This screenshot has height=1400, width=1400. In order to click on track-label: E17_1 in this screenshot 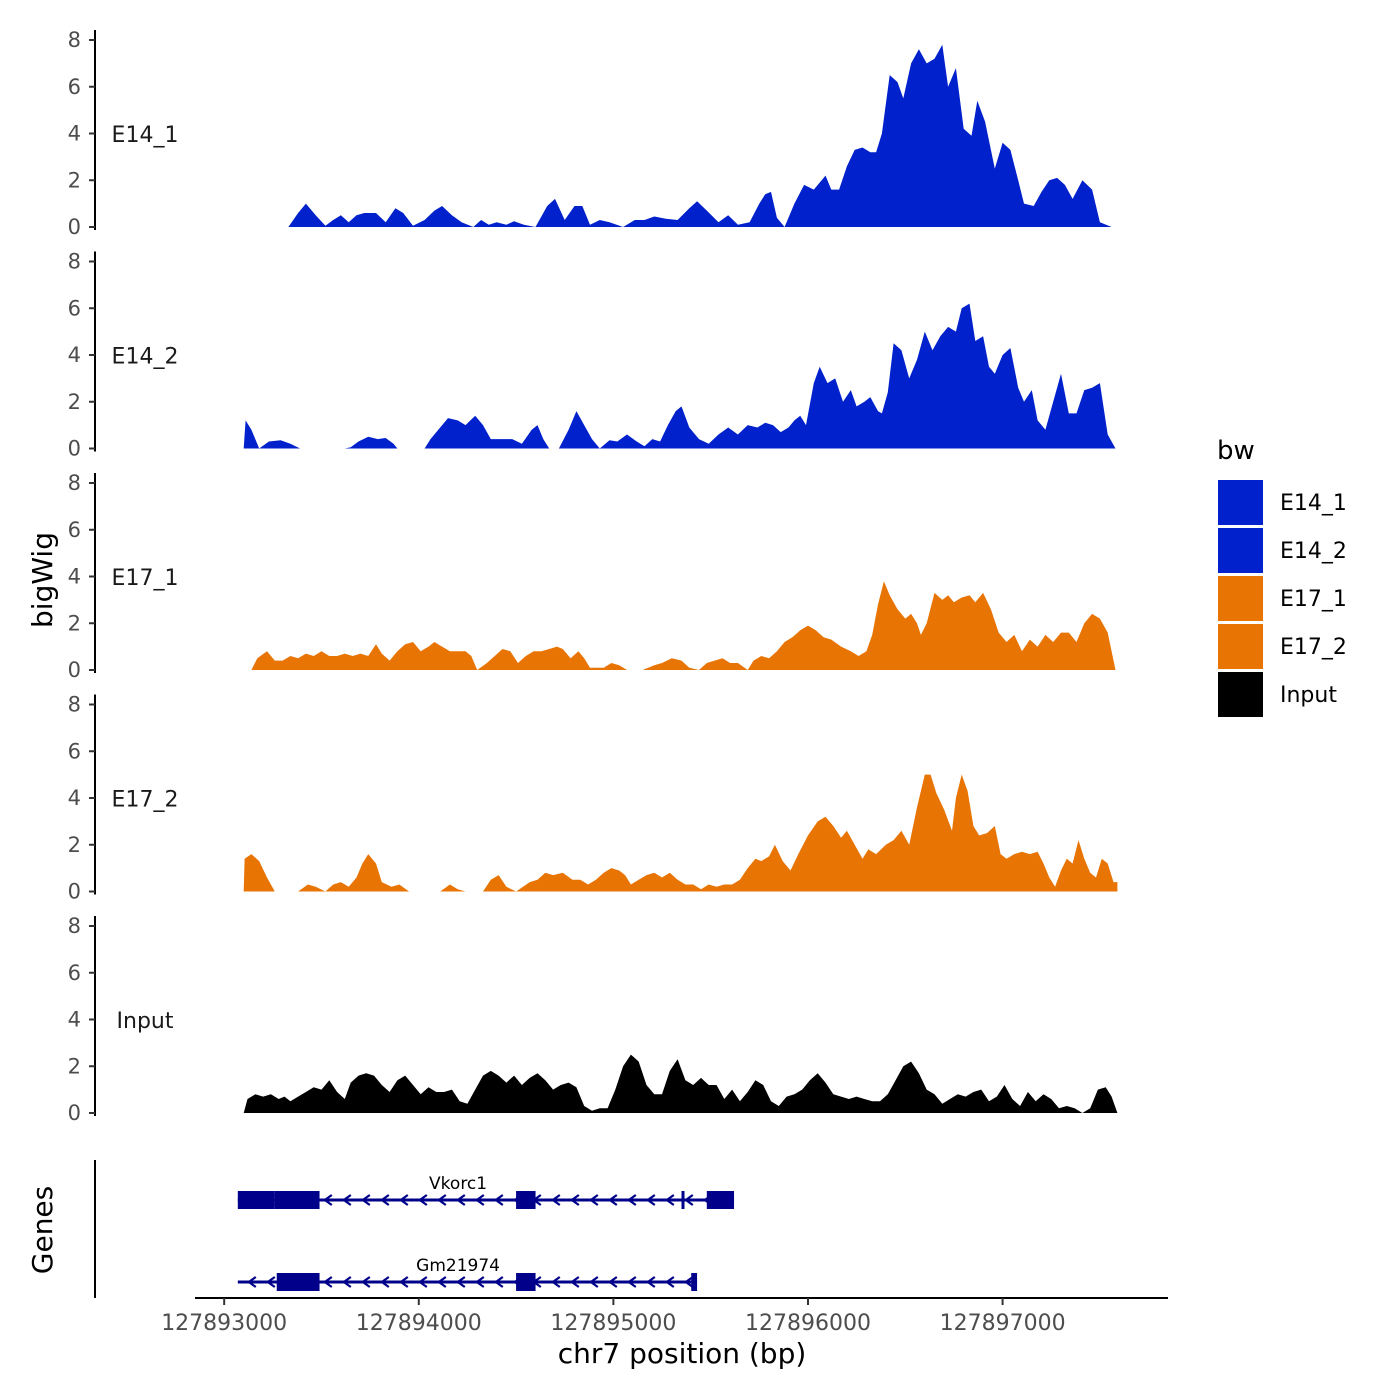, I will do `click(145, 578)`.